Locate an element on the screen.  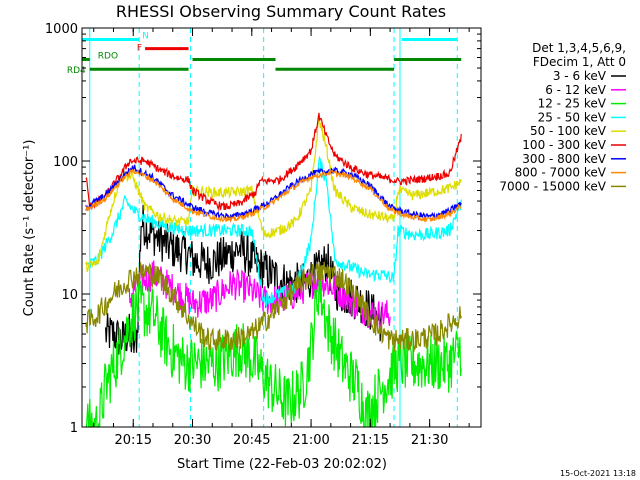
x-tick-label-3: 21:00 is located at coordinates (310, 440).